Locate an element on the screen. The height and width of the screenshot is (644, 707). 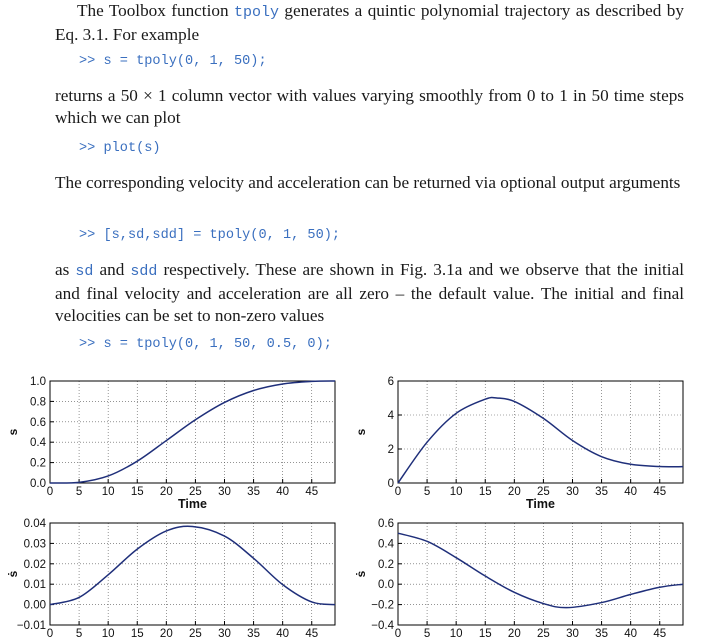
y-tick-label: 1.0 is located at coordinates (38, 382).